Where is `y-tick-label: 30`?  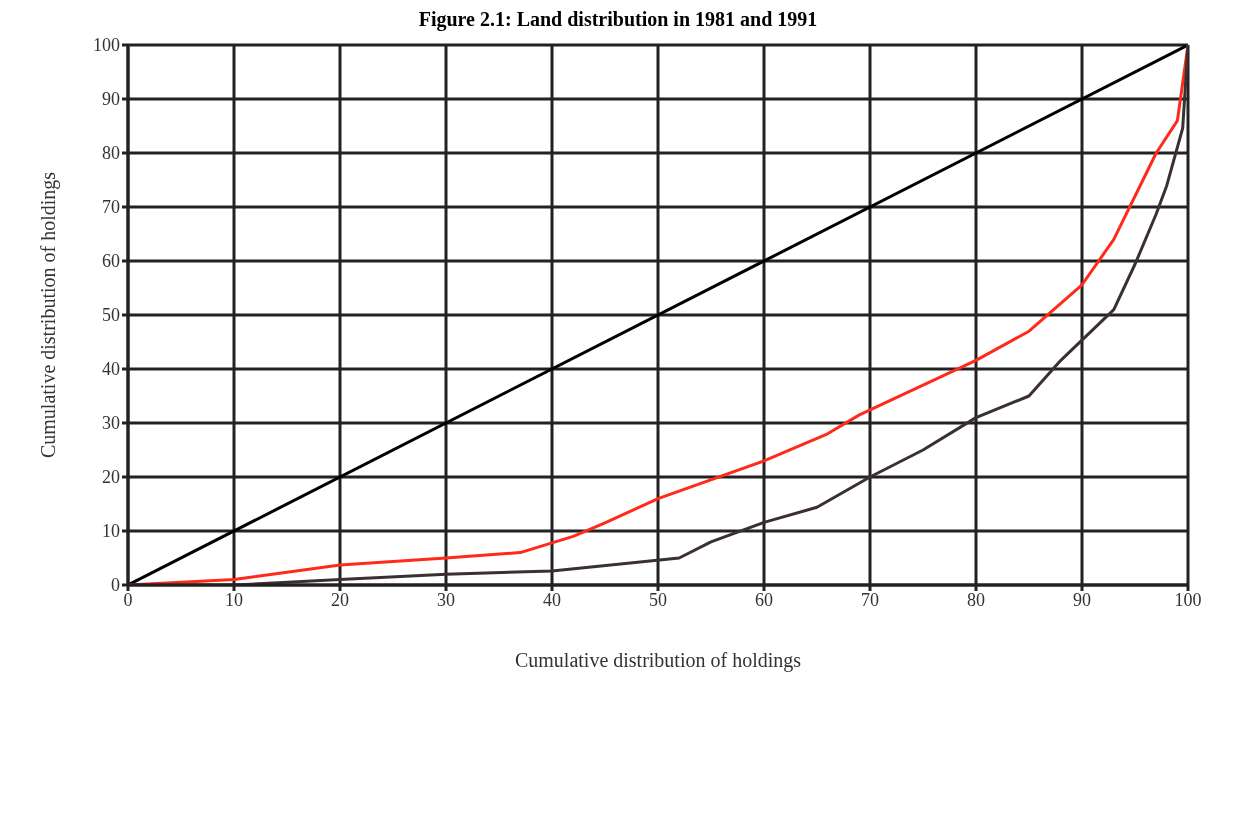 y-tick-label: 30 is located at coordinates (111, 423).